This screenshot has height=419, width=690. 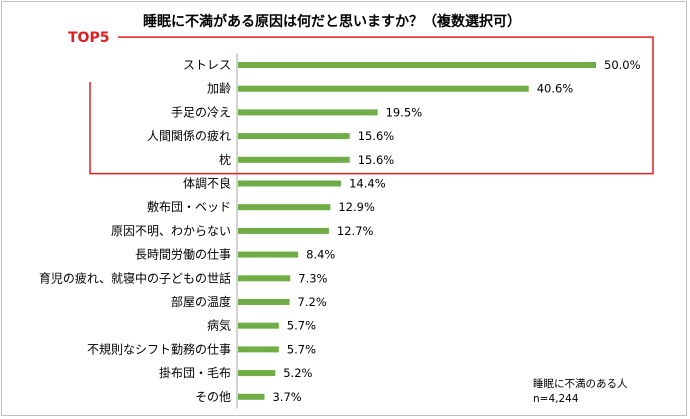 I want to click on note-sample-size: n=4,244, so click(x=556, y=399).